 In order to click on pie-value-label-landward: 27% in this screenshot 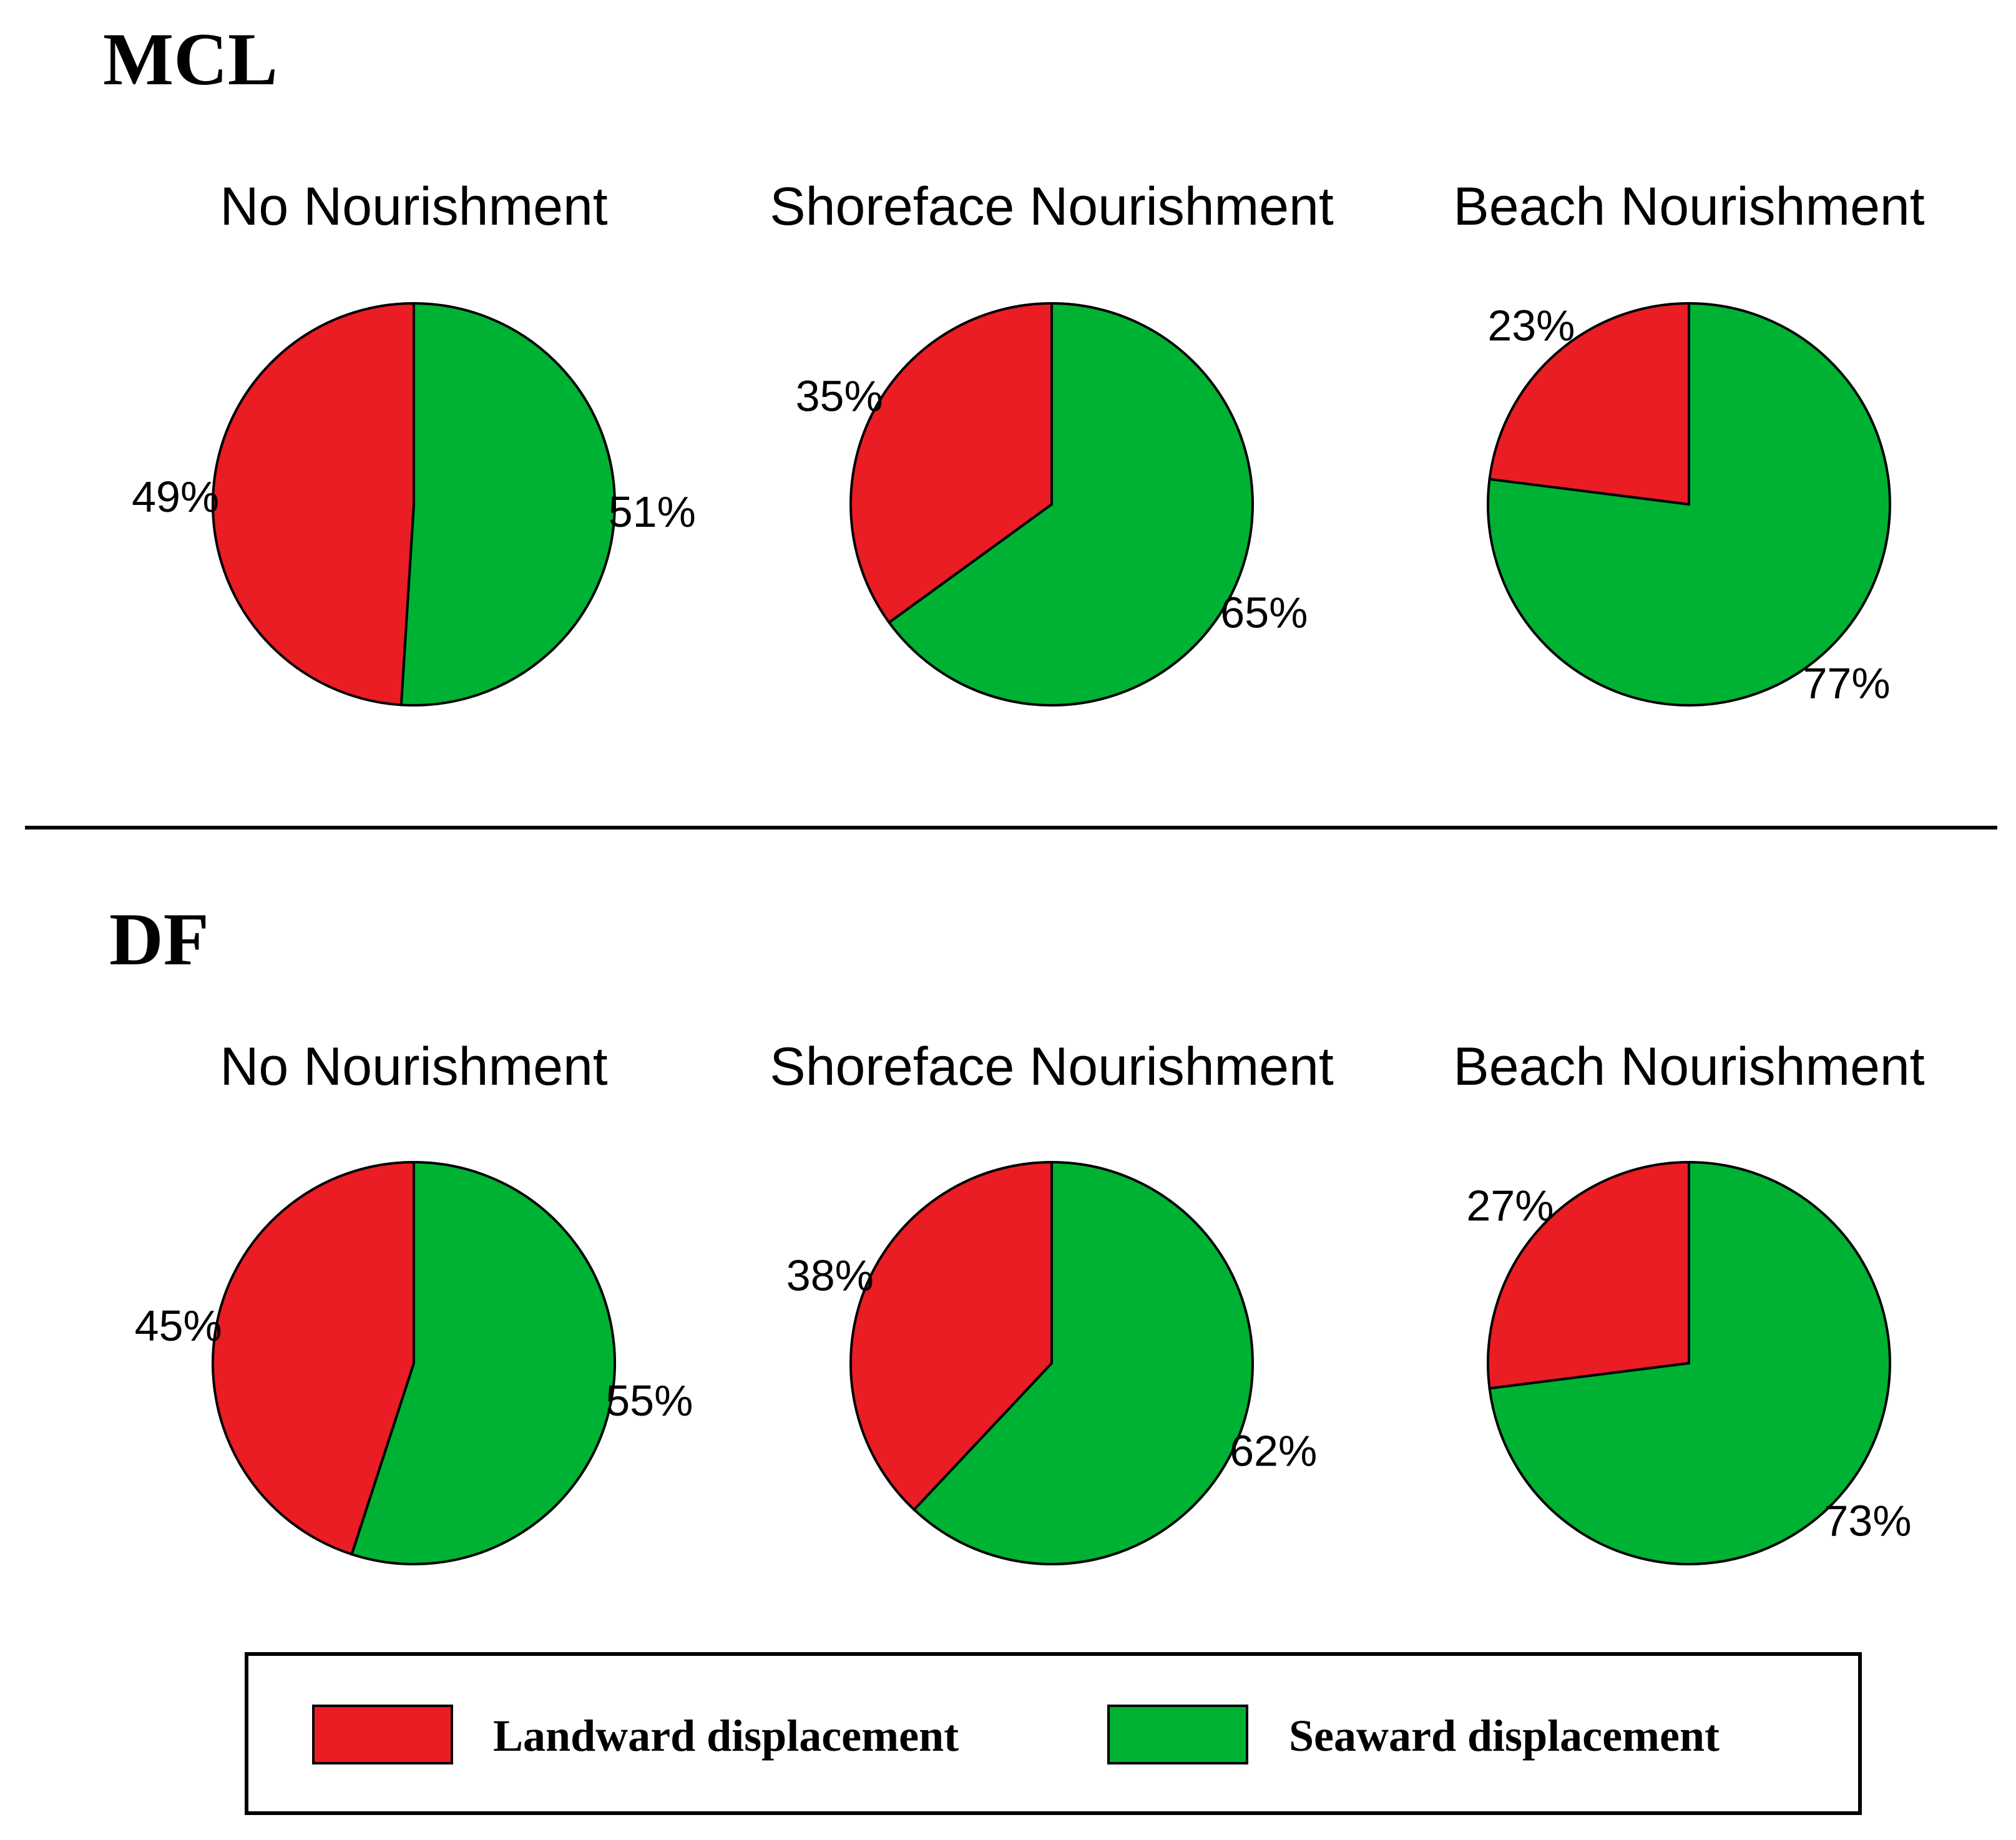, I will do `click(1510, 1205)`.